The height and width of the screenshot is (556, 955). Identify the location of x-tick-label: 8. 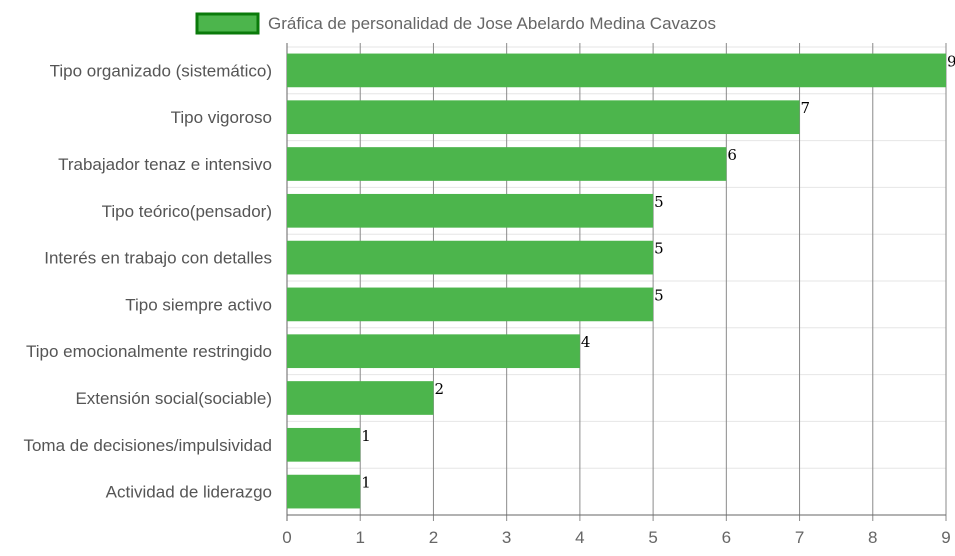
(872, 537).